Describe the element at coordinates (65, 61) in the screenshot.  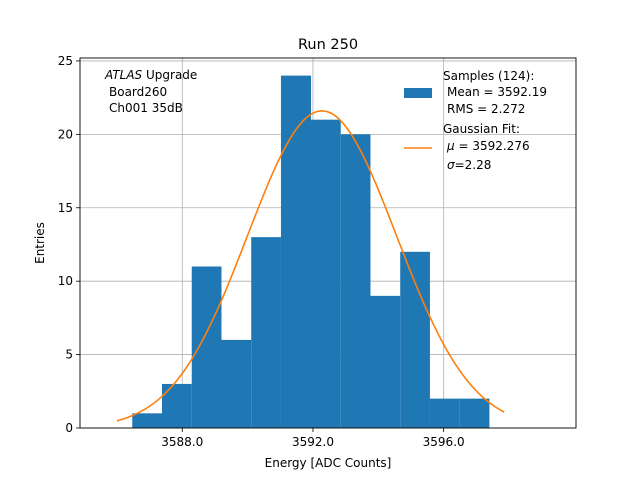
I see `y-tick-label: 25` at that location.